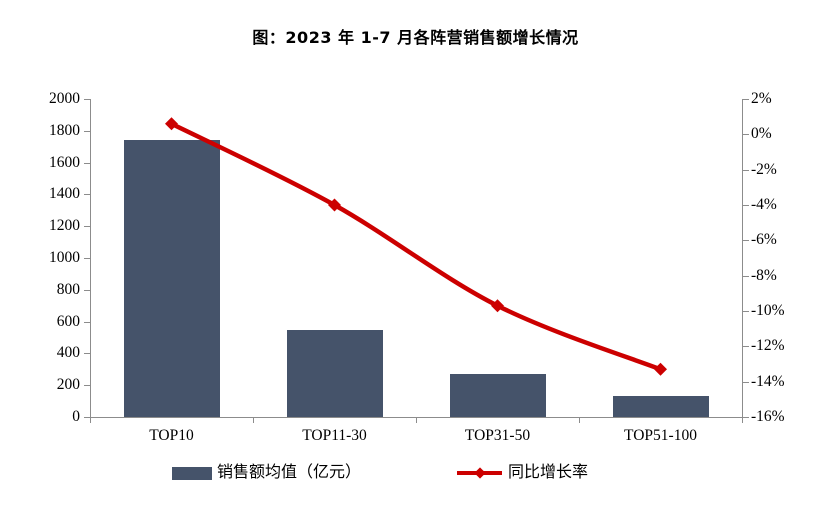 The width and height of the screenshot is (831, 514). What do you see at coordinates (64, 130) in the screenshot?
I see `y-axis-label-left: 1800` at bounding box center [64, 130].